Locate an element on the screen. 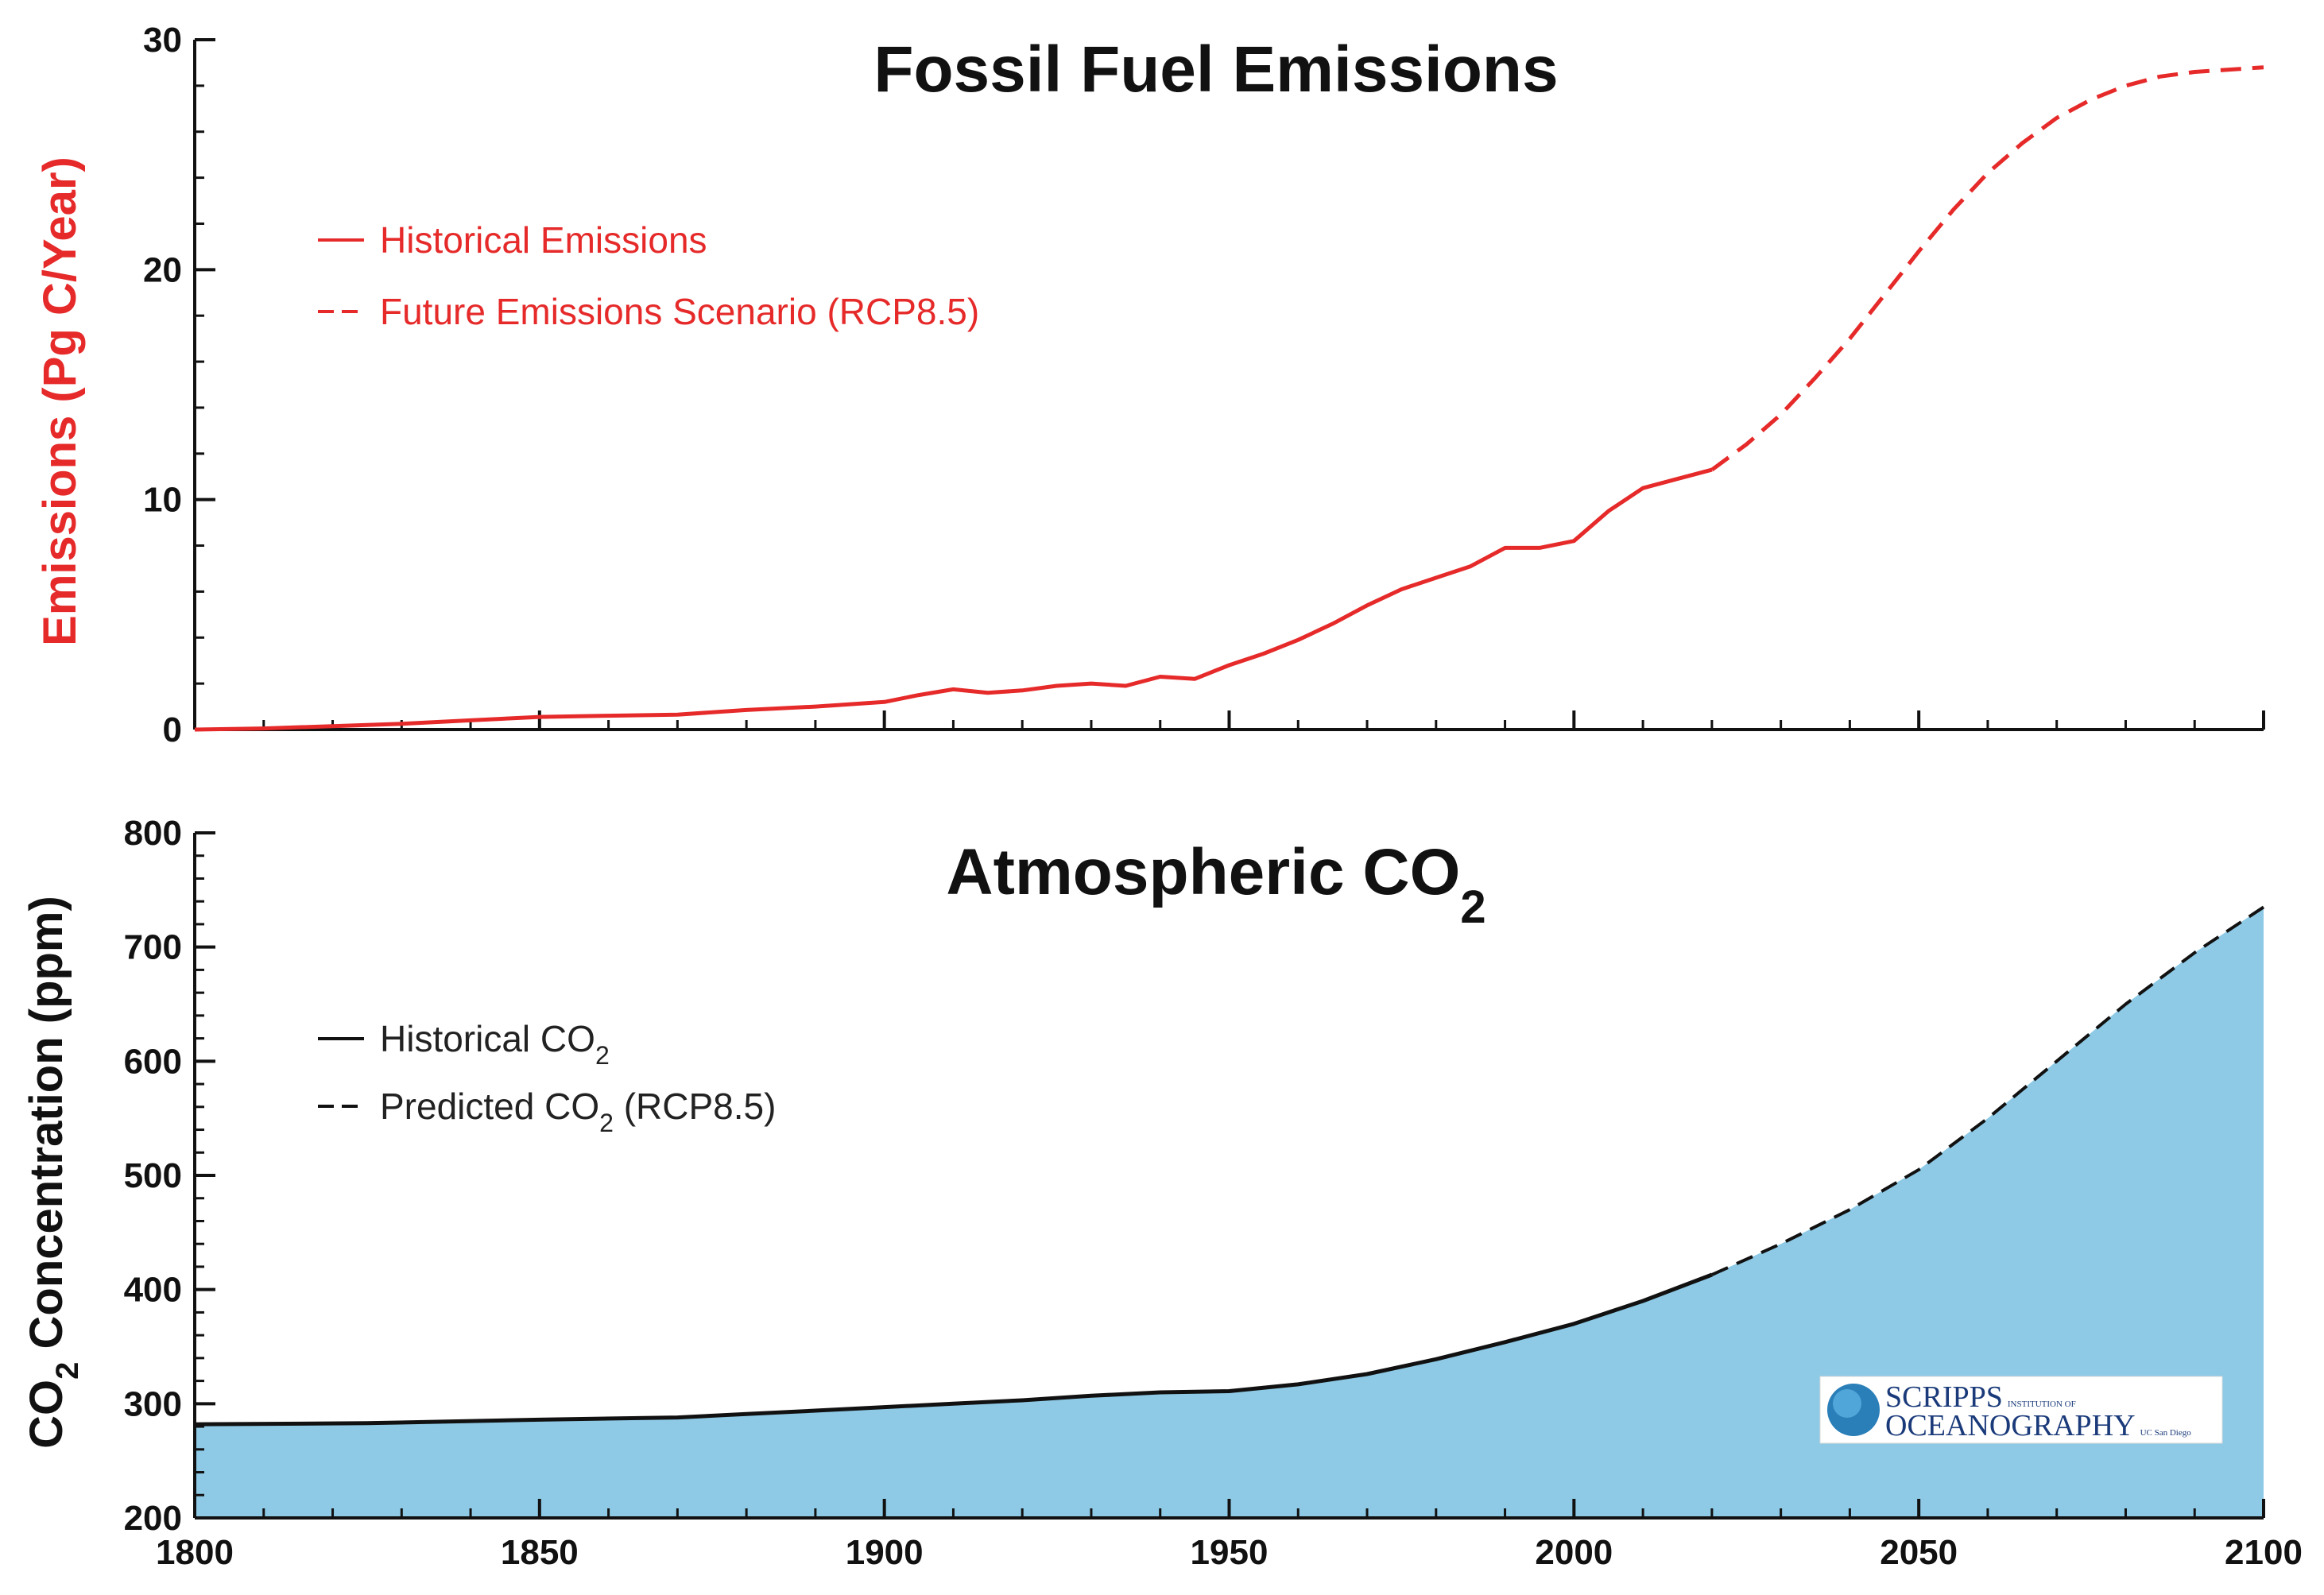 The width and height of the screenshot is (2324, 1595). scripps-logo-line2-small: UC San Diego is located at coordinates (2166, 1433).